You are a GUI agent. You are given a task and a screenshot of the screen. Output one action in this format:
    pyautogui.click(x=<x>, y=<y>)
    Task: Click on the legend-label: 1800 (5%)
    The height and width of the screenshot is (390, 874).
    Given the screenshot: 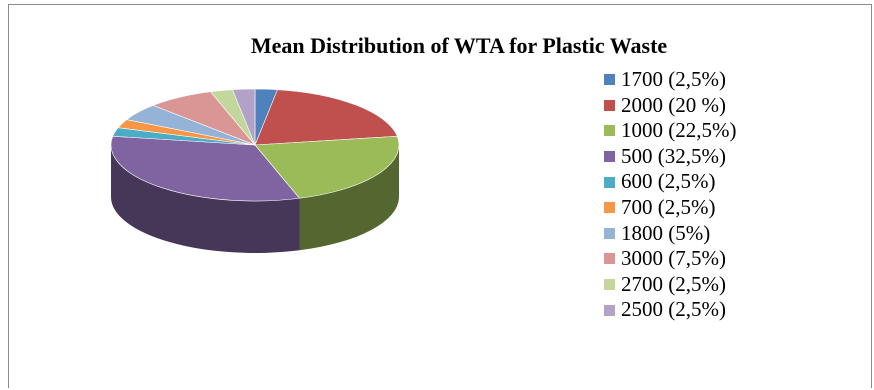 What is the action you would take?
    pyautogui.click(x=666, y=232)
    